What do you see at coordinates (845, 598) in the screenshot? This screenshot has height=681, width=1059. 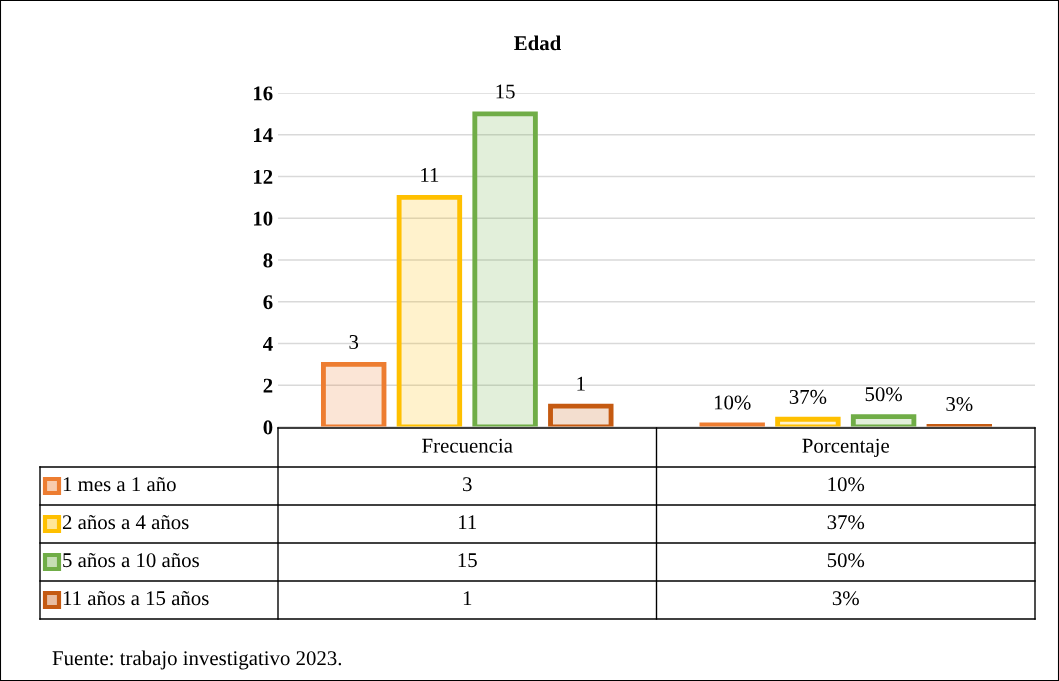 I see `data-label: 3%` at bounding box center [845, 598].